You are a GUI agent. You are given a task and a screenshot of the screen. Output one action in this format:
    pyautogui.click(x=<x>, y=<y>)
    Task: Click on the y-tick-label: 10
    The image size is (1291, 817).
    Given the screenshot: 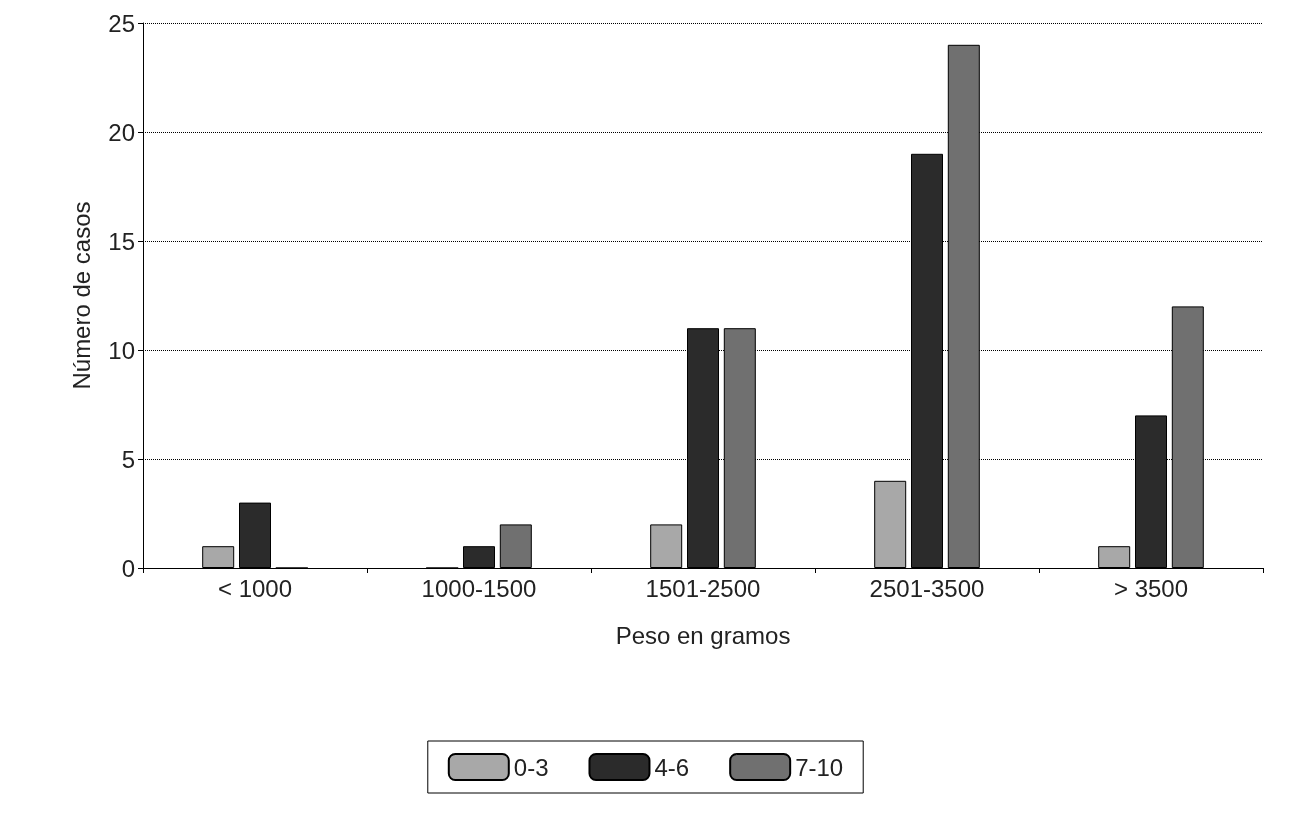 What is the action you would take?
    pyautogui.click(x=121, y=350)
    